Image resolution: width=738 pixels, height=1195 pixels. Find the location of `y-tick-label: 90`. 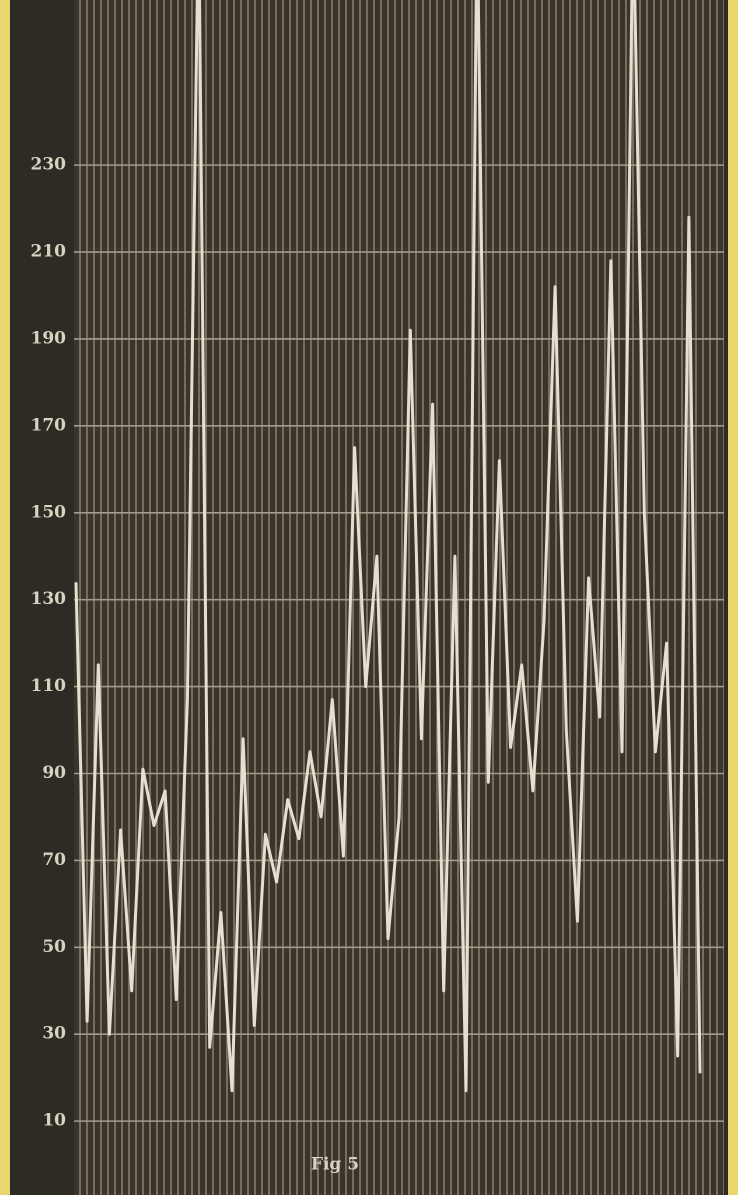

y-tick-label: 90 is located at coordinates (54, 773).